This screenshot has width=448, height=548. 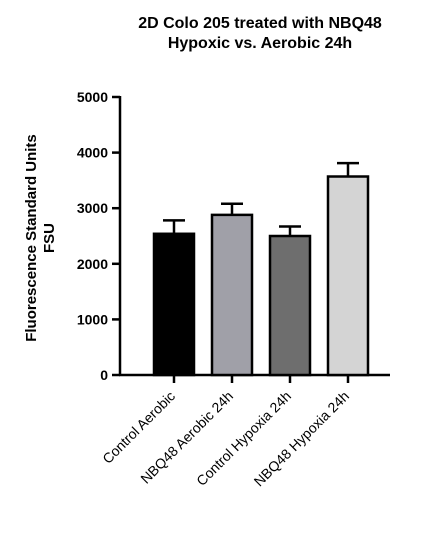 What do you see at coordinates (243, 438) in the screenshot?
I see `x-tick-label: Control Hypoxia 24h` at bounding box center [243, 438].